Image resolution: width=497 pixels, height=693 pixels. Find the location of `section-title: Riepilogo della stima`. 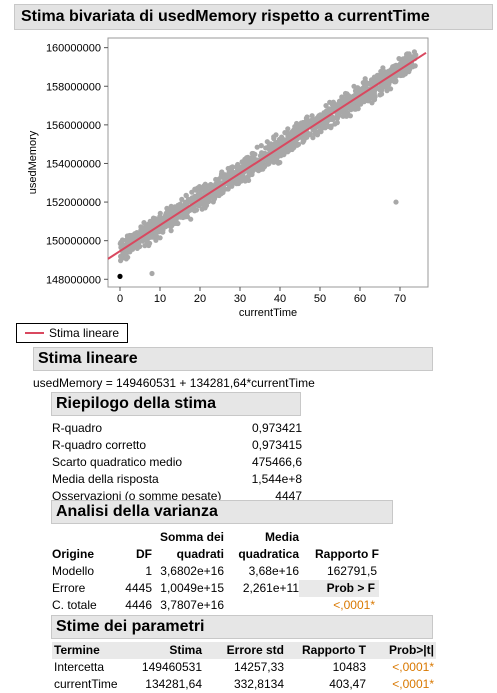

section-title: Riepilogo della stima is located at coordinates (136, 403).